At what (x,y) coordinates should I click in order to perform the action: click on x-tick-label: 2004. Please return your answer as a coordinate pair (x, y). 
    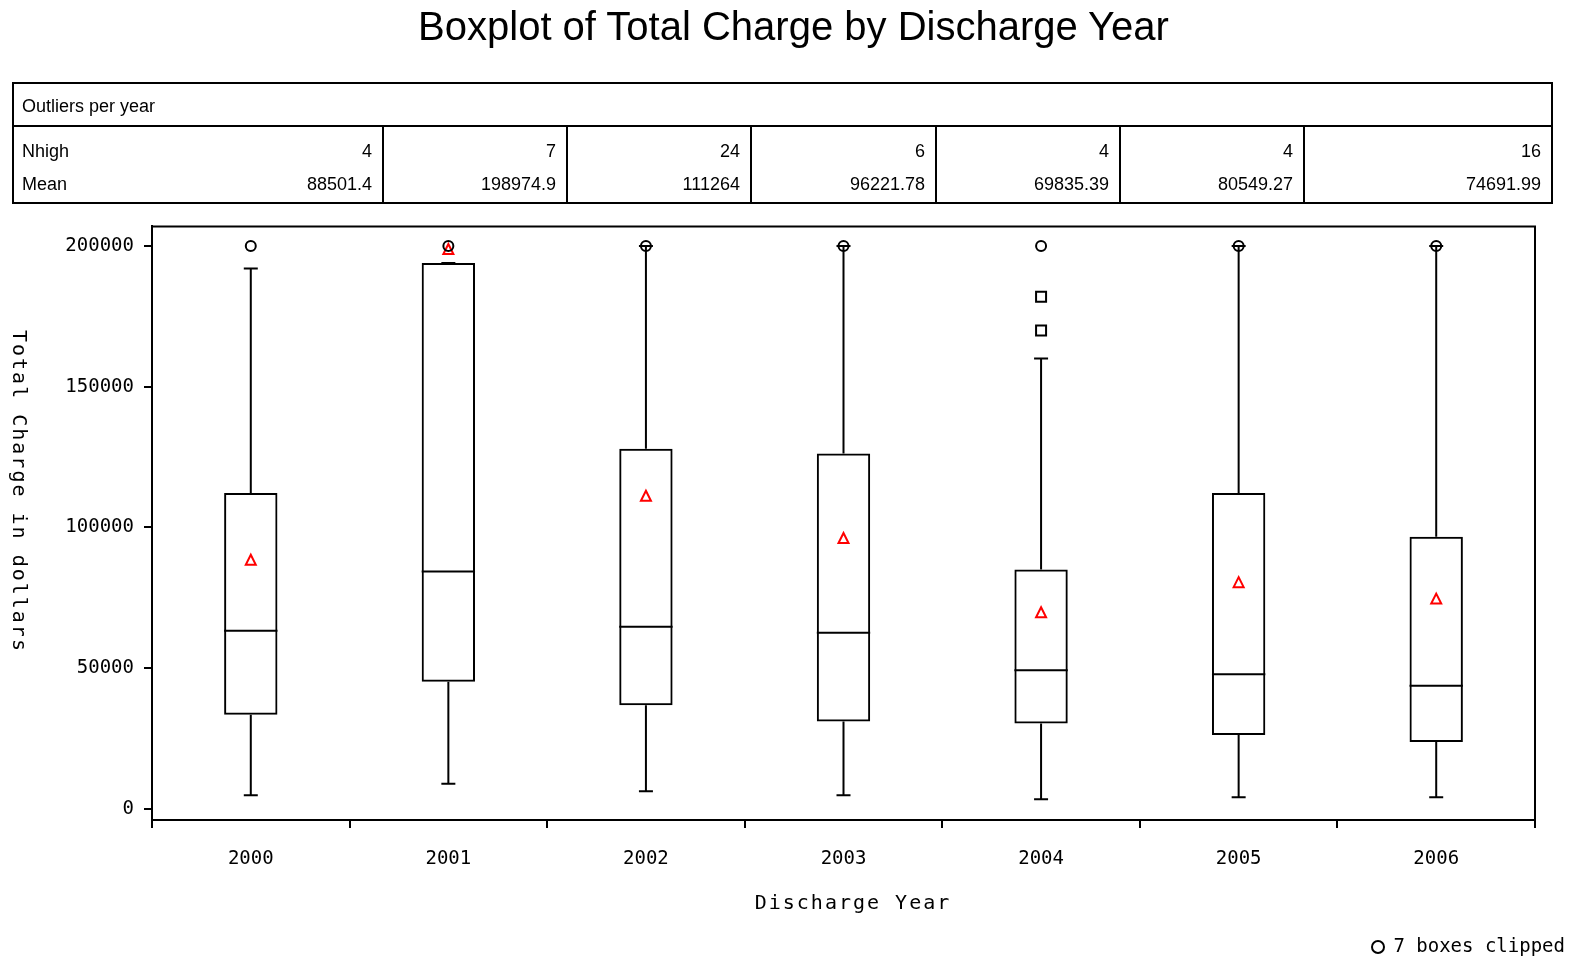
    Looking at the image, I should click on (1041, 857).